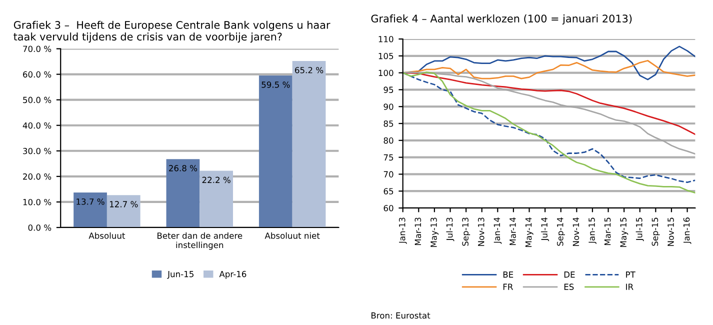  What do you see at coordinates (37, 151) in the screenshot?
I see `y-tick-label: 30.0 %` at bounding box center [37, 151].